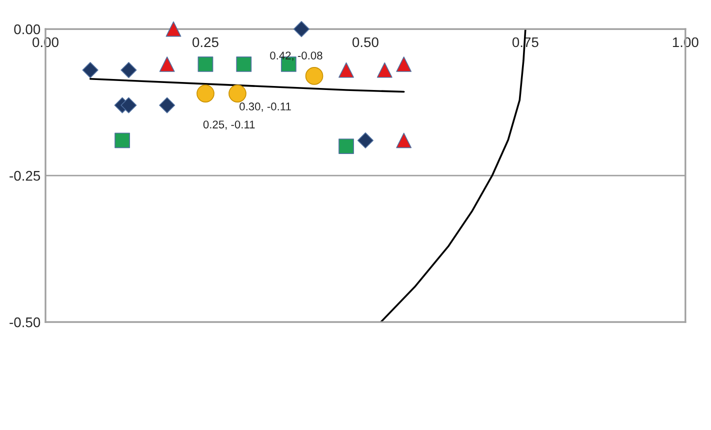 This screenshot has height=430, width=711. What do you see at coordinates (25, 322) in the screenshot?
I see `y-tick-label: -0.50` at bounding box center [25, 322].